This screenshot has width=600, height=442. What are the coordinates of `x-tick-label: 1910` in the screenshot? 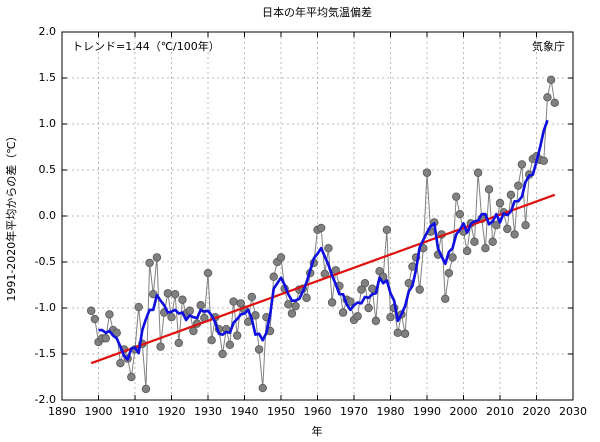 It's located at (135, 411).